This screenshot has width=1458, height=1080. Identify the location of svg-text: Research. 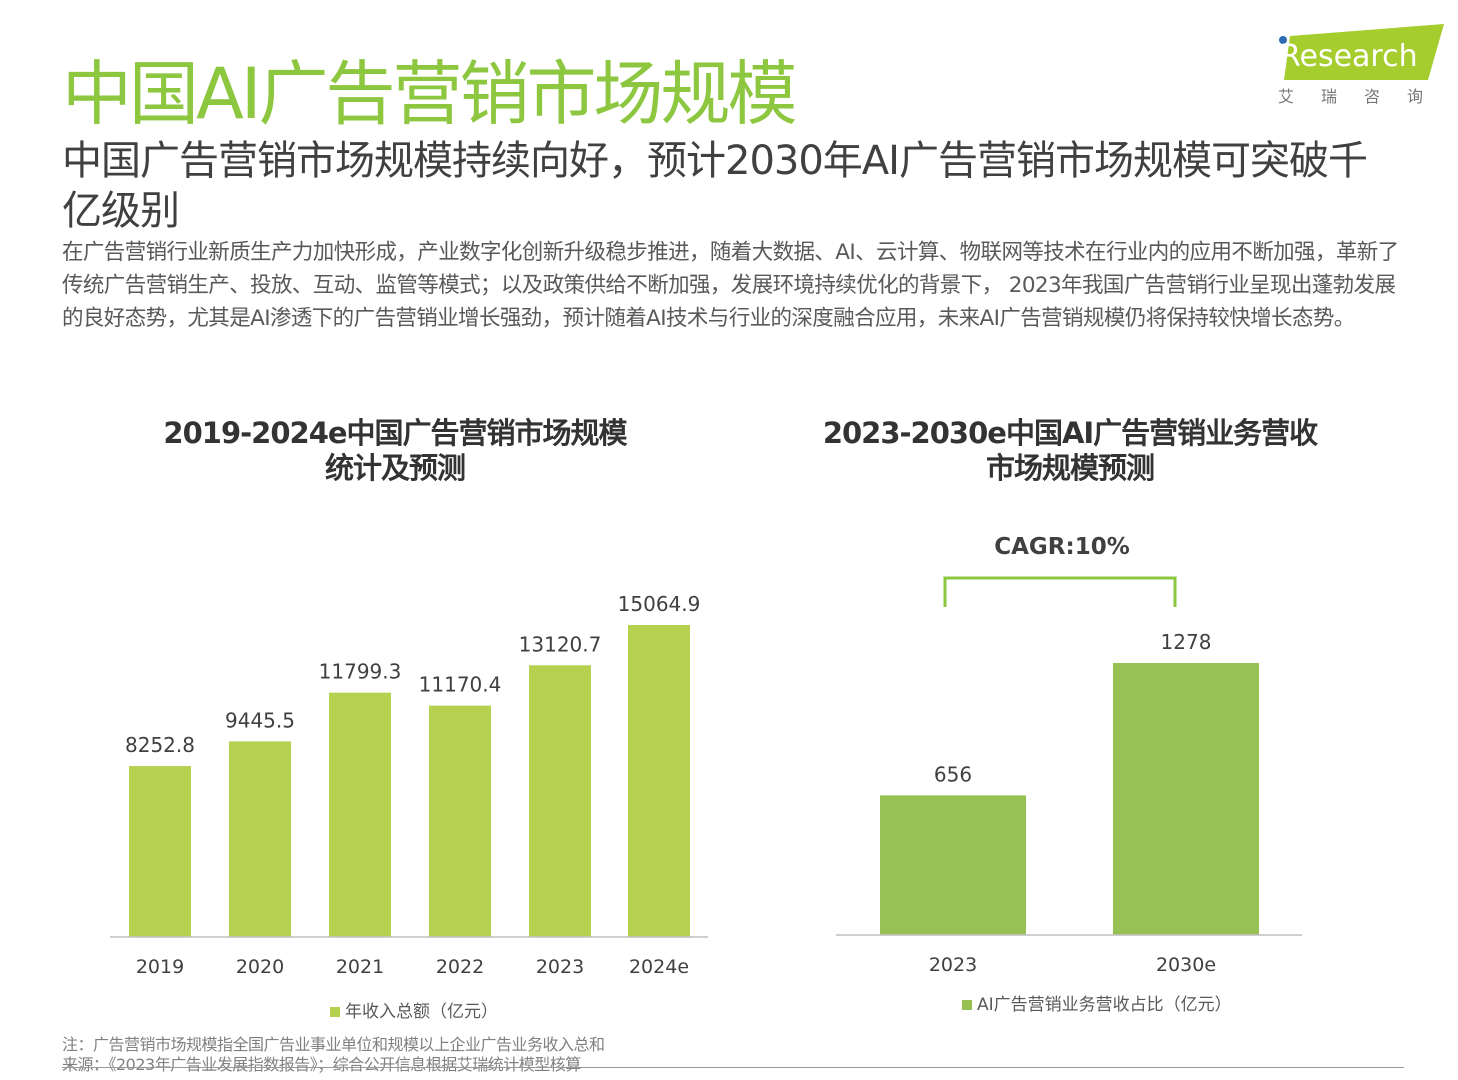
(1349, 56).